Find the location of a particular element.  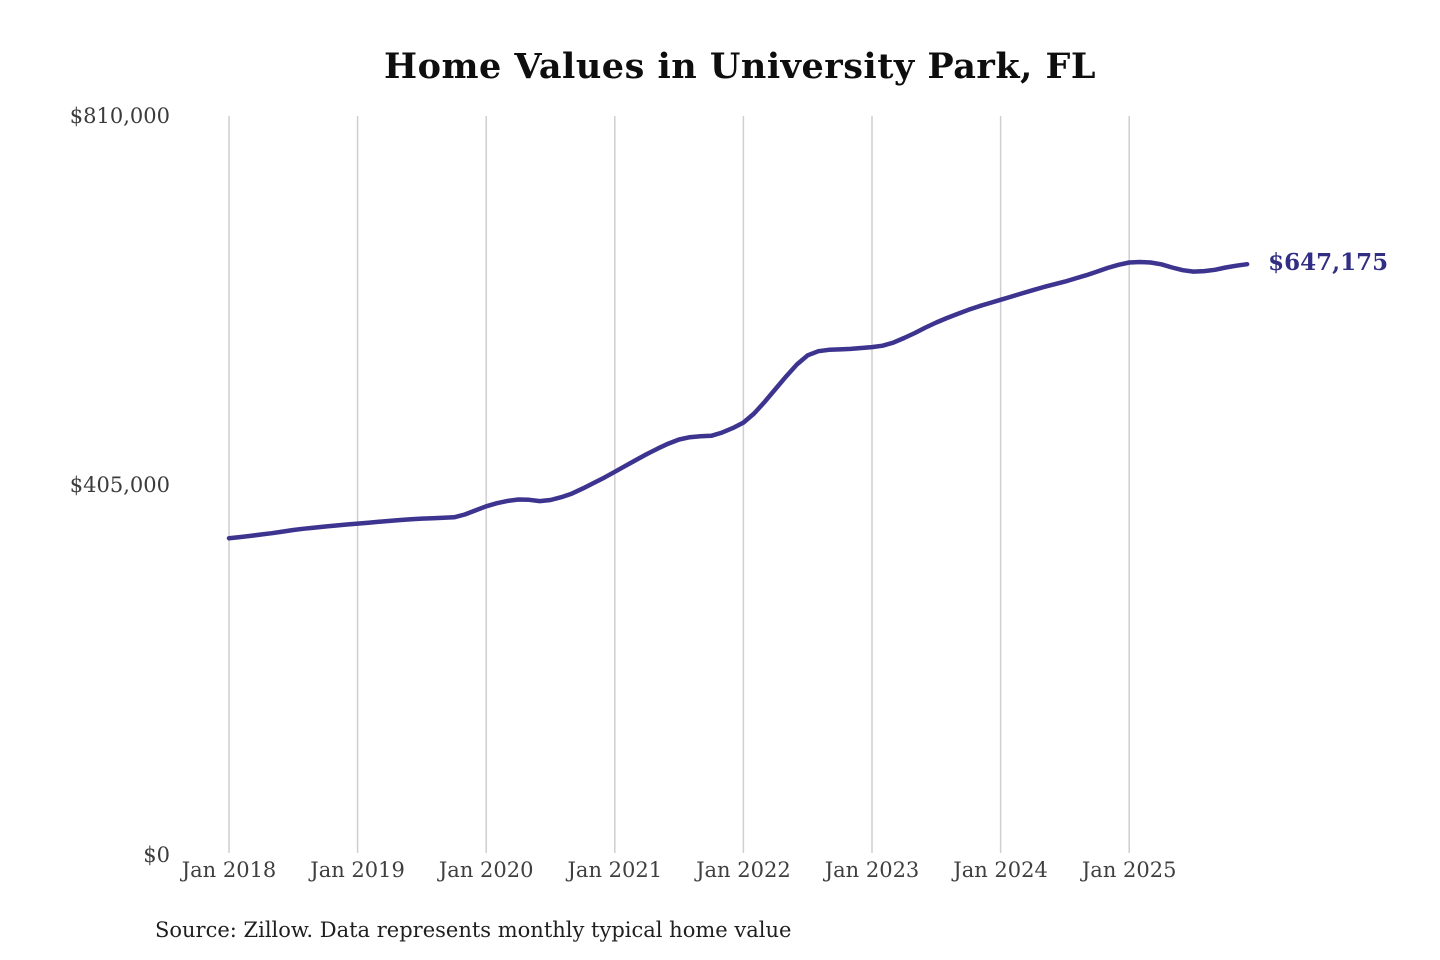

y-tick-label-405000: $405,000 is located at coordinates (119, 485).